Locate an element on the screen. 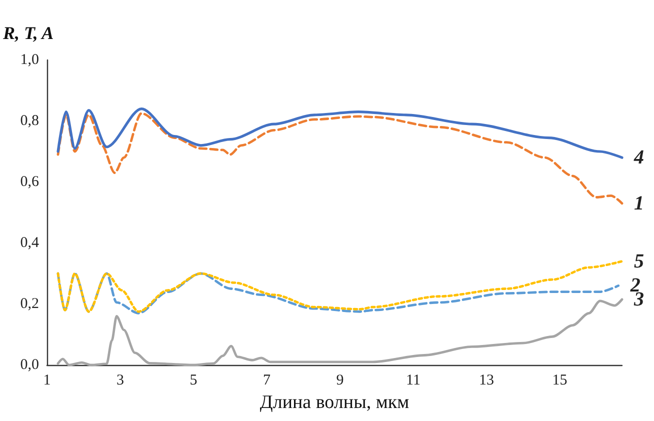  y-axis-title: R, T, A is located at coordinates (28, 33).